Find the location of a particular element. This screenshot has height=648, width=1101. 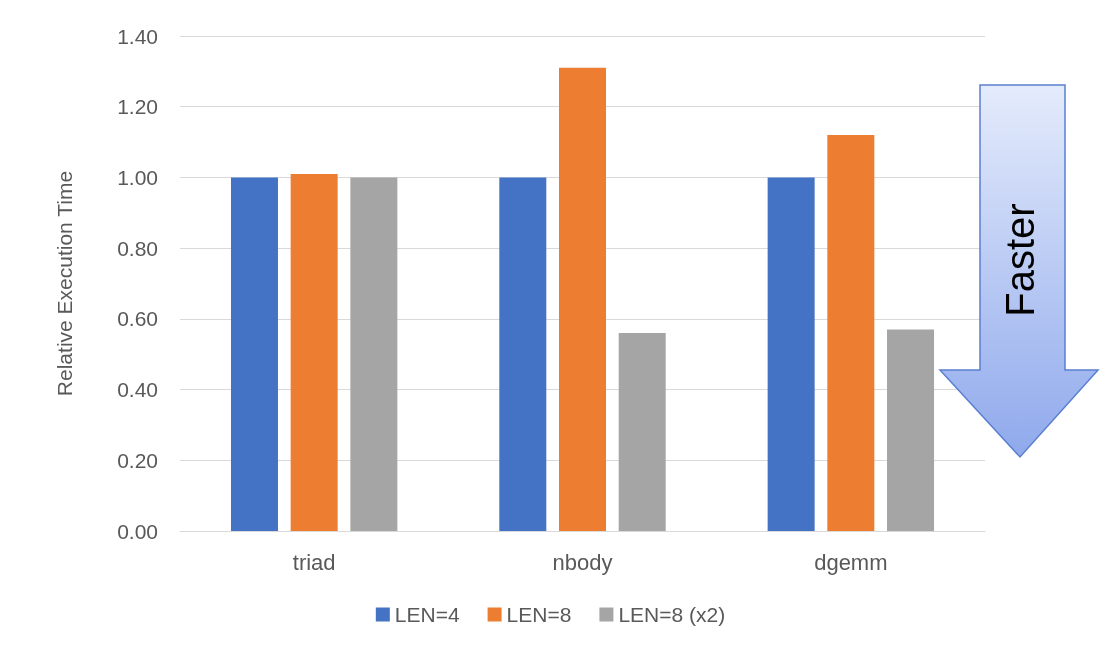

y-tick-label: 1.40 is located at coordinates (137, 36).